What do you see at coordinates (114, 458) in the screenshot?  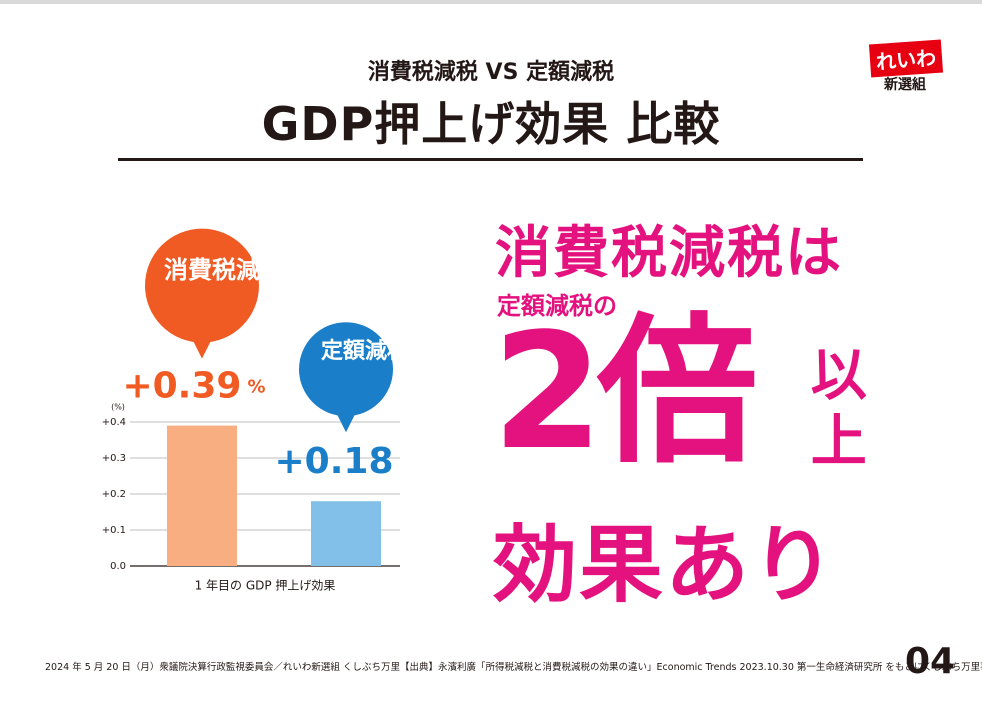 I see `y-tick-label: +0.3` at bounding box center [114, 458].